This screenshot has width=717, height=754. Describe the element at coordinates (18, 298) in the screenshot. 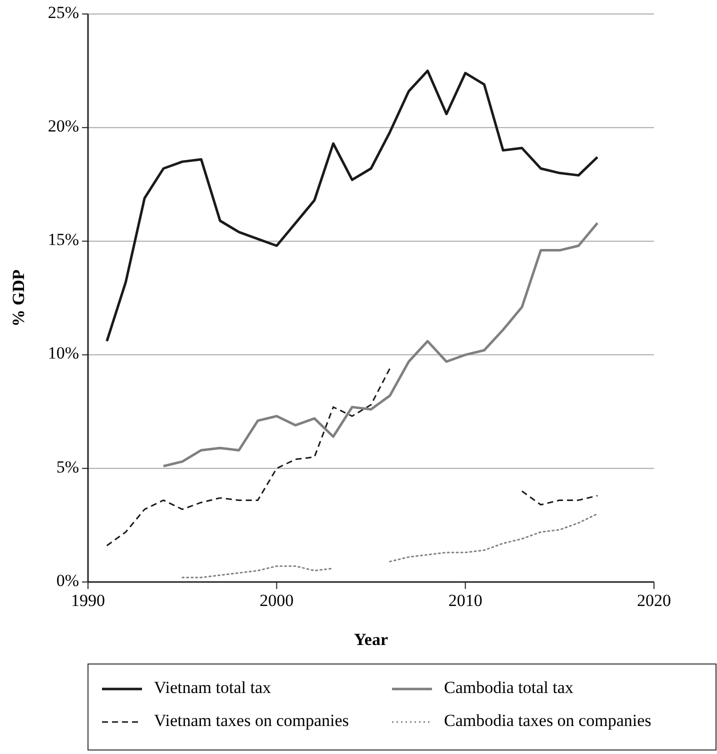

I see `y-axis-title: % GDP` at that location.